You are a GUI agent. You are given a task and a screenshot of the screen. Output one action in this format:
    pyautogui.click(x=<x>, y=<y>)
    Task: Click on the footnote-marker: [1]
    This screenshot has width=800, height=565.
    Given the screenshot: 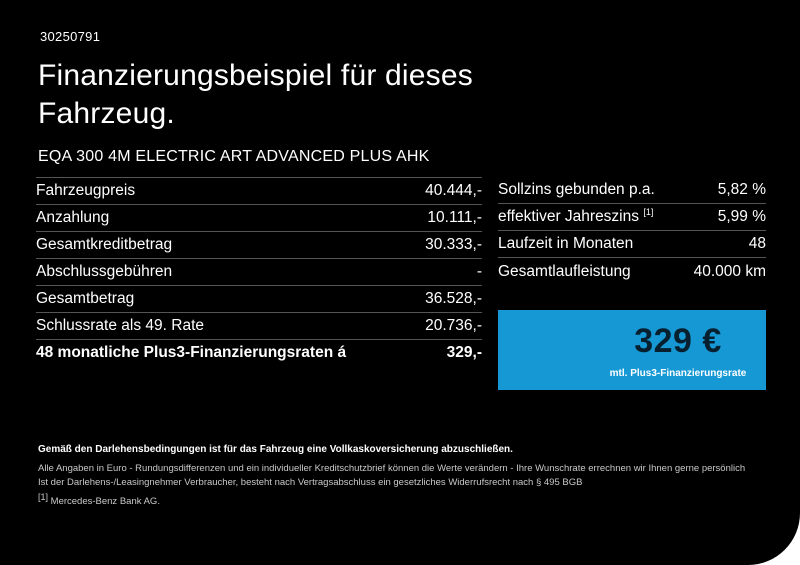 What is the action you would take?
    pyautogui.click(x=648, y=211)
    